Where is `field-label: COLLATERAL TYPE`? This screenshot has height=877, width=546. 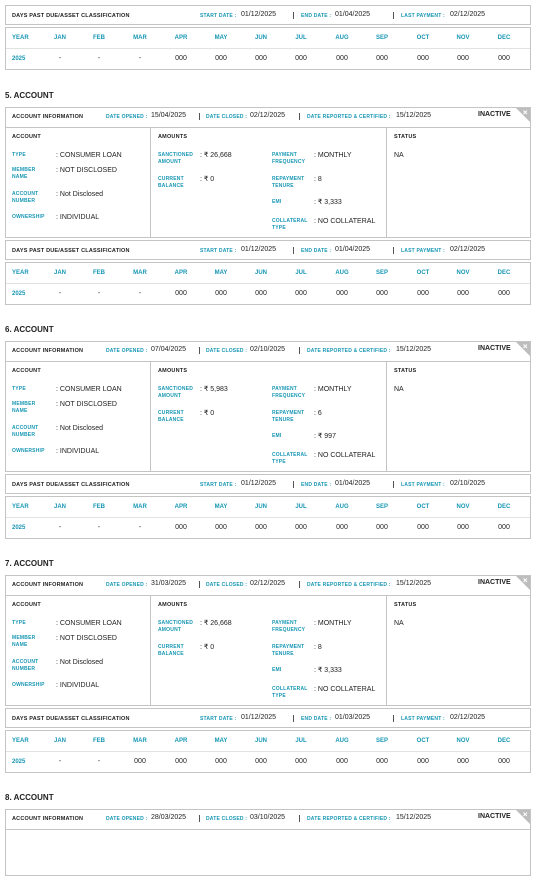 field-label: COLLATERAL TYPE is located at coordinates (290, 458).